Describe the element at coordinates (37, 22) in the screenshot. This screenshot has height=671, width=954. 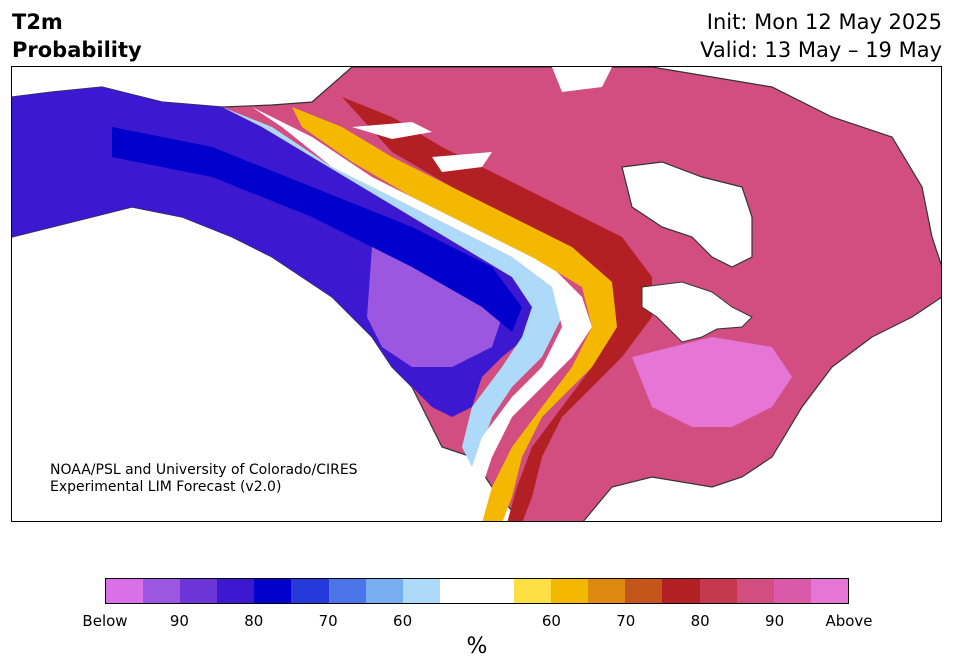
I see `variable-label: T2m` at that location.